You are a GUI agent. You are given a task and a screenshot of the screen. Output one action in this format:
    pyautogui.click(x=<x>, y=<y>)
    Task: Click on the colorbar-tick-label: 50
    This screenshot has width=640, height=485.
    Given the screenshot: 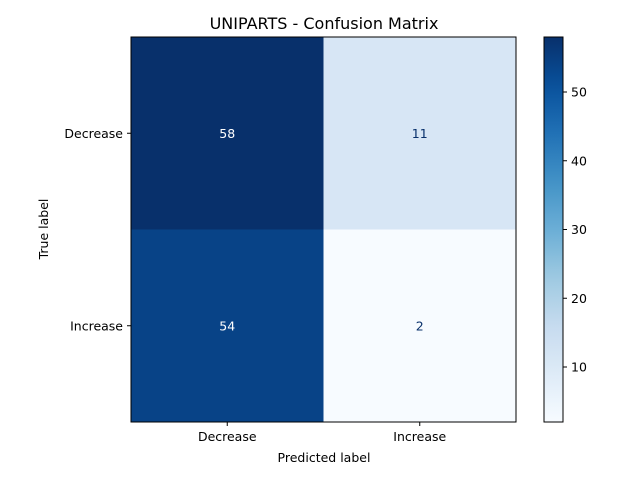 What is the action you would take?
    pyautogui.click(x=579, y=92)
    